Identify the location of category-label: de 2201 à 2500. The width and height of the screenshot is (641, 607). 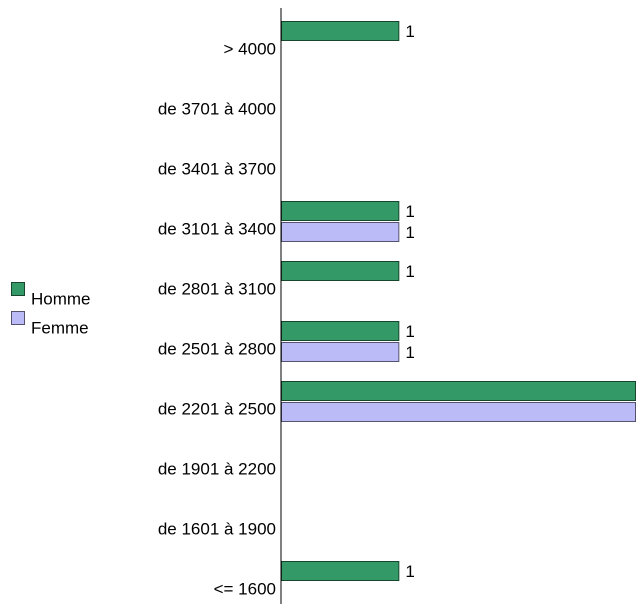
(217, 409).